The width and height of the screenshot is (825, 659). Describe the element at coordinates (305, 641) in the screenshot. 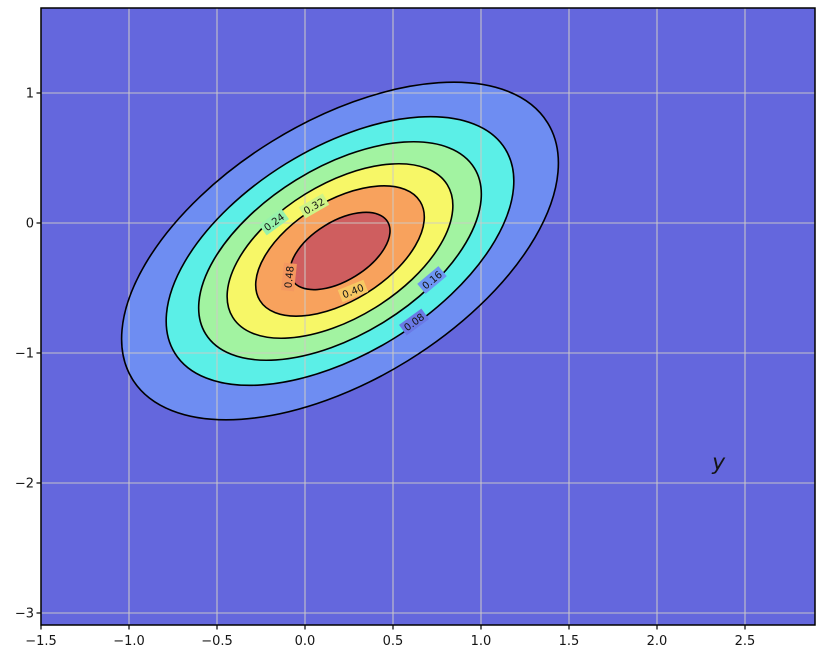

I see `x-tick-label: 0.0` at that location.